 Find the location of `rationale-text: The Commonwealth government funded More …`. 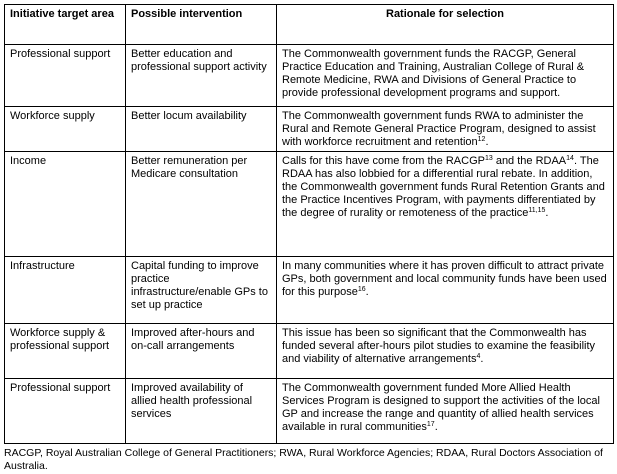

rationale-text: The Commonwealth government funded More … is located at coordinates (441, 407).